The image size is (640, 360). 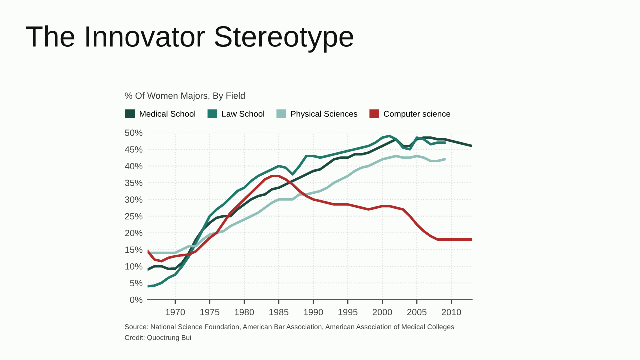 I want to click on y-tick-label: 35%, so click(x=134, y=183).